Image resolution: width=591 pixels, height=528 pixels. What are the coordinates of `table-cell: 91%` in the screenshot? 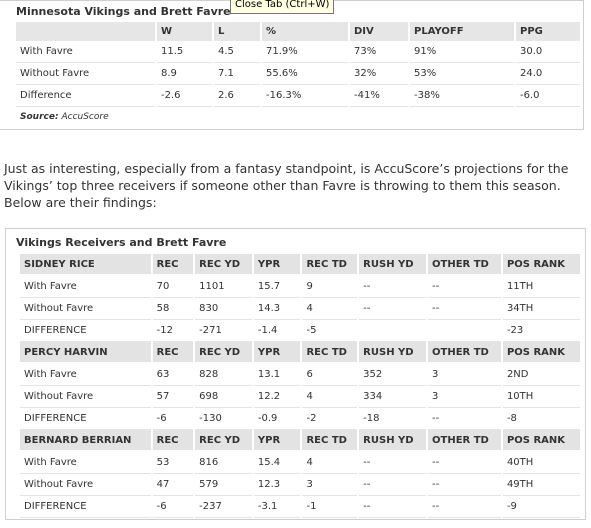 It's located at (462, 52).